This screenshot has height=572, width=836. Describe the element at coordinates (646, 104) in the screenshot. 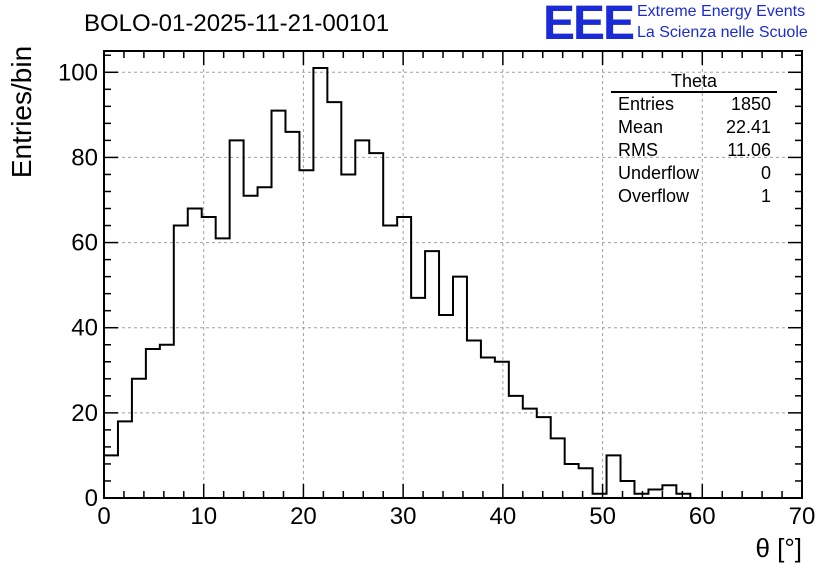

I see `stats-label: Entries` at that location.